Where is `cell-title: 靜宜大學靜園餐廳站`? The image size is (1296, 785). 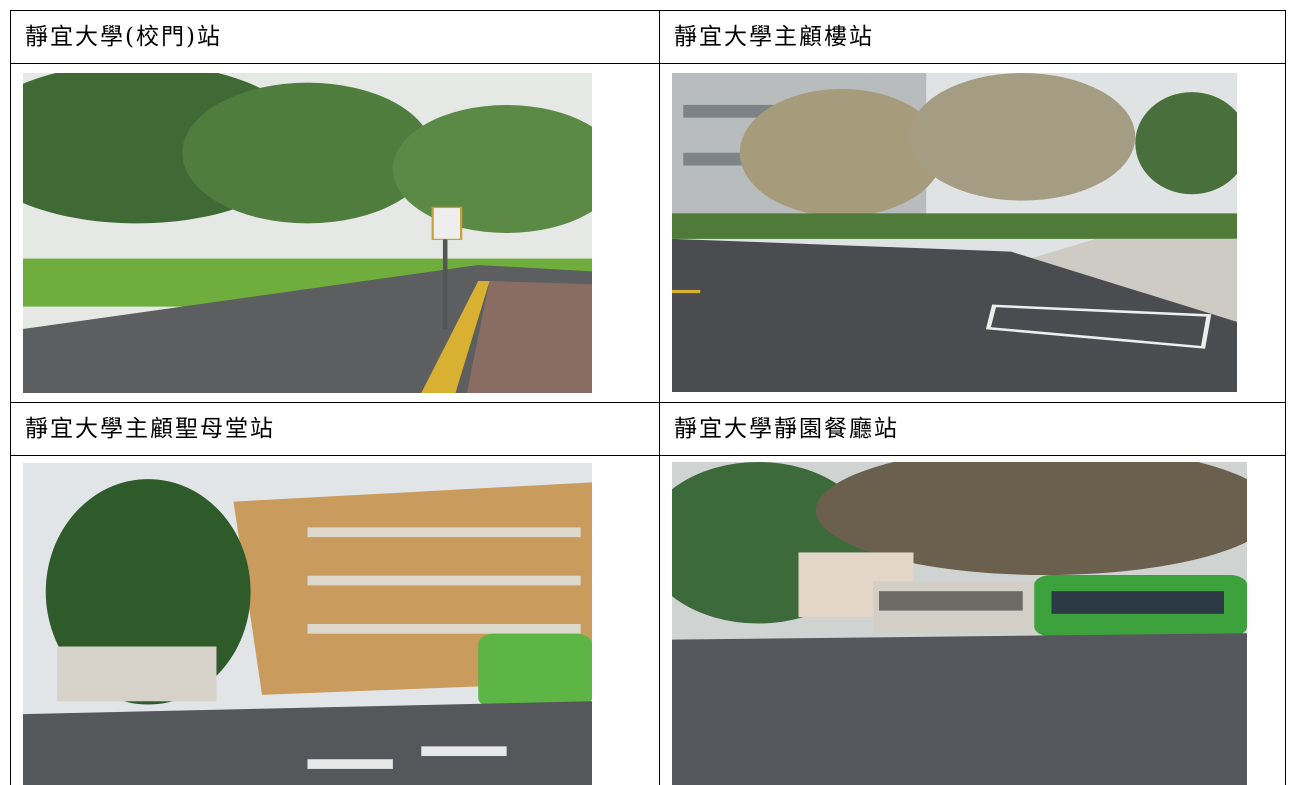 cell-title: 靜宜大學靜園餐廳站 is located at coordinates (786, 429).